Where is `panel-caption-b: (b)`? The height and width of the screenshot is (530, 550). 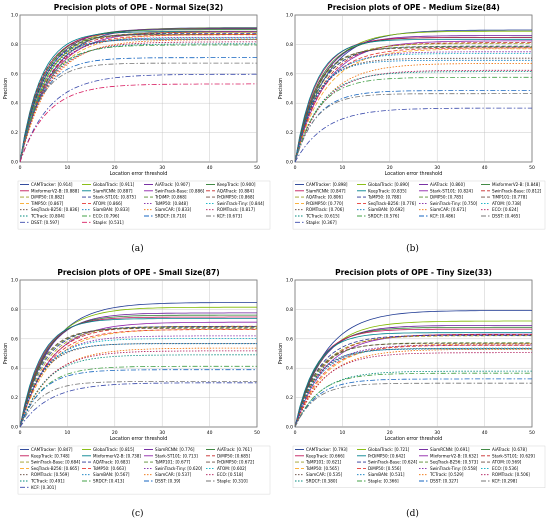
panel-caption-b: (b) is located at coordinates (412, 249).